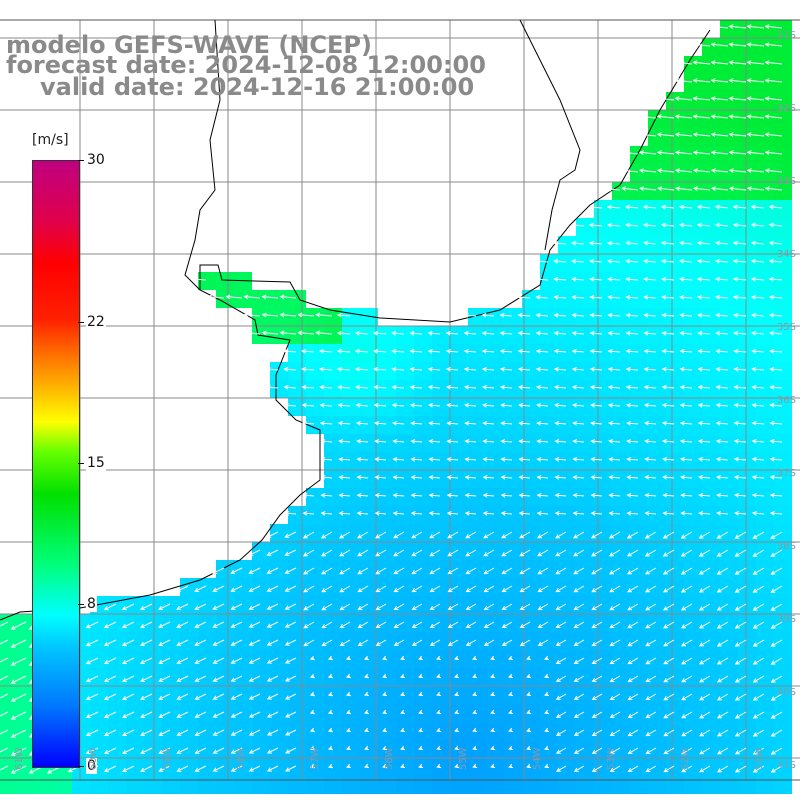  What do you see at coordinates (463, 758) in the screenshot?
I see `lon-label: 55W` at bounding box center [463, 758].